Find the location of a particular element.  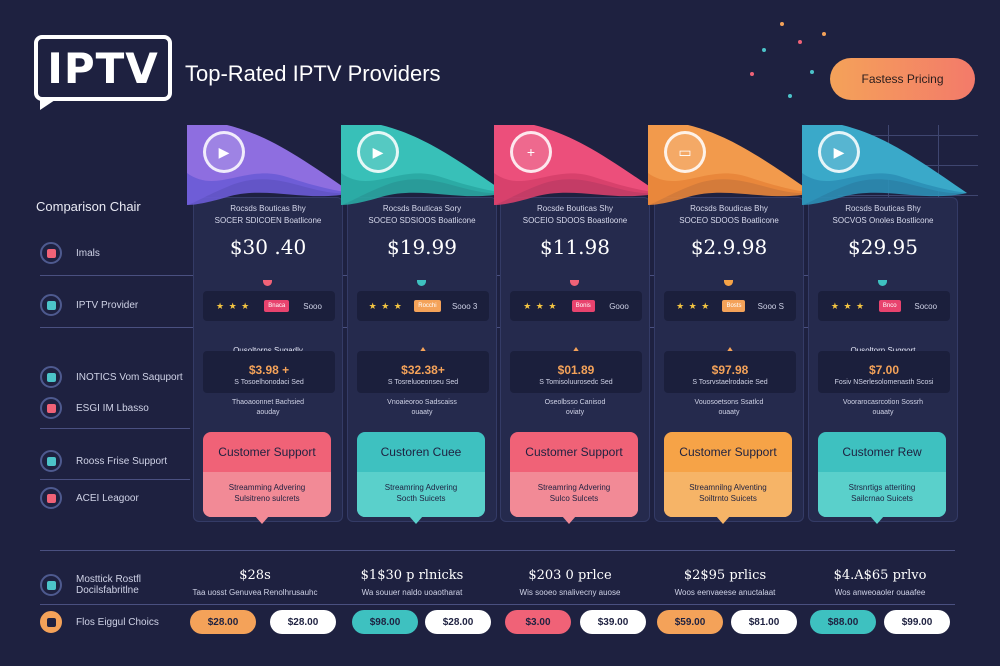

price-box-sub: S Tomisoluurosedc Sed is located at coordinates (576, 382).